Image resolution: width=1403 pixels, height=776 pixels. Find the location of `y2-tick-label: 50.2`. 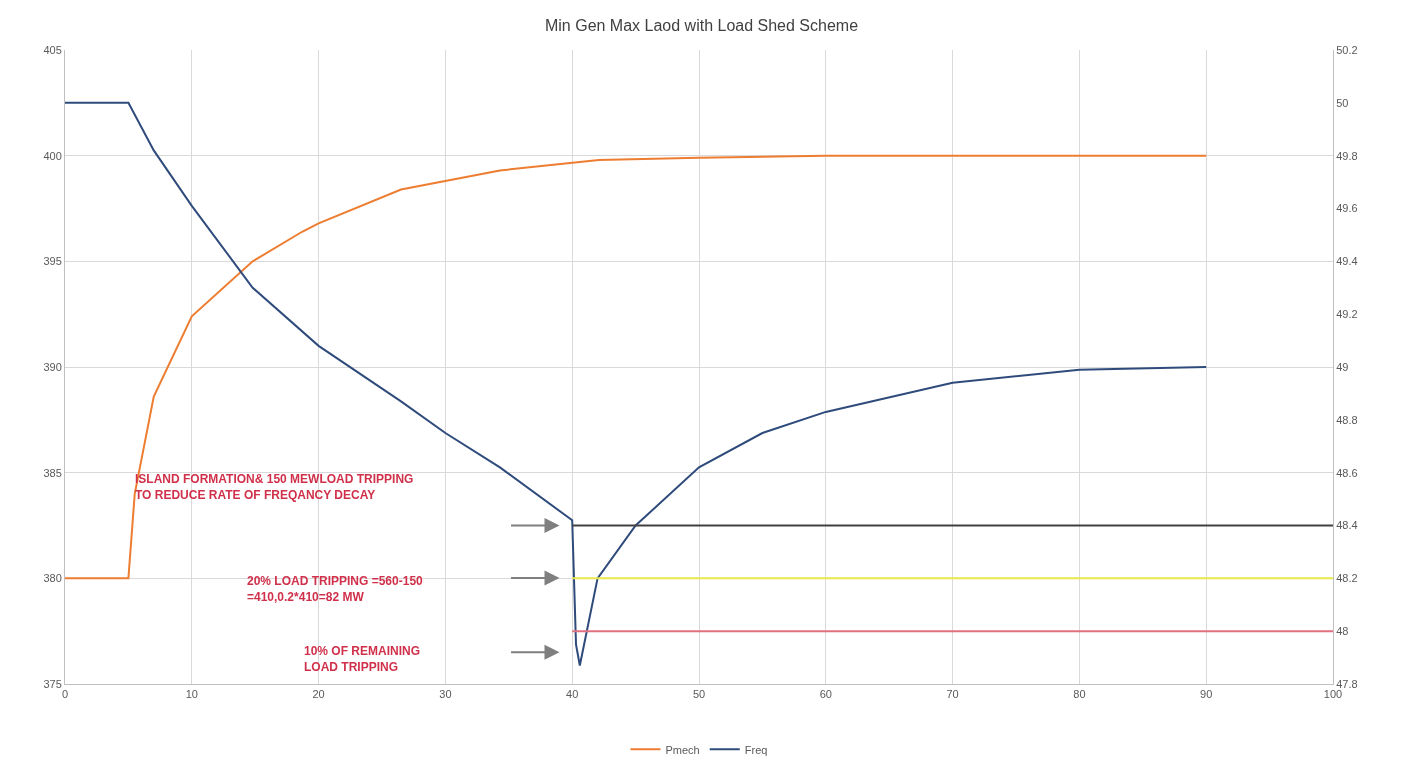

y2-tick-label: 50.2 is located at coordinates (1347, 49).